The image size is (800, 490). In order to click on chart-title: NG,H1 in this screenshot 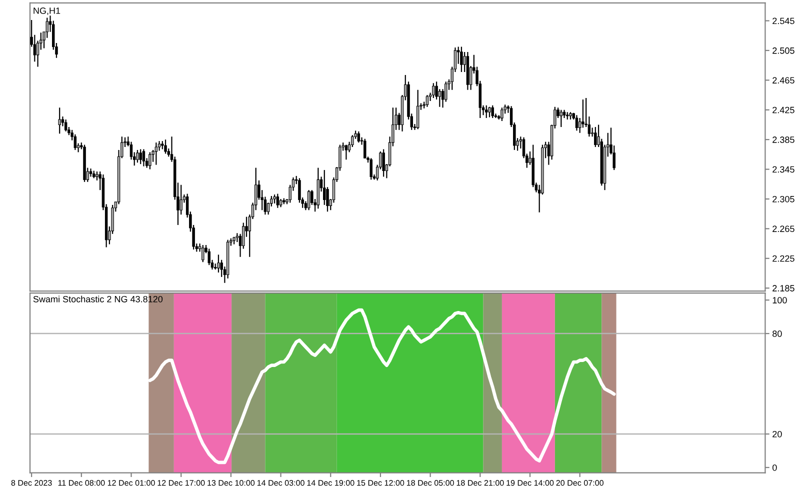, I will do `click(47, 11)`.